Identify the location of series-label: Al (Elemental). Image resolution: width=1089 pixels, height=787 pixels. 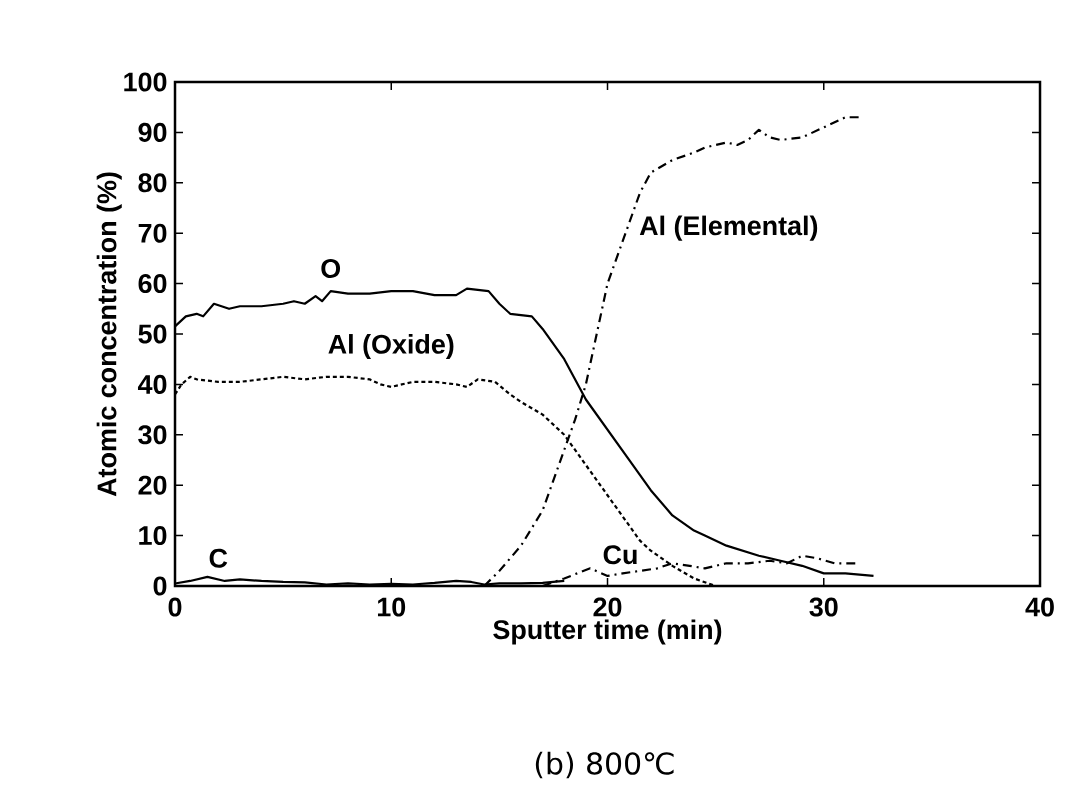
(728, 228).